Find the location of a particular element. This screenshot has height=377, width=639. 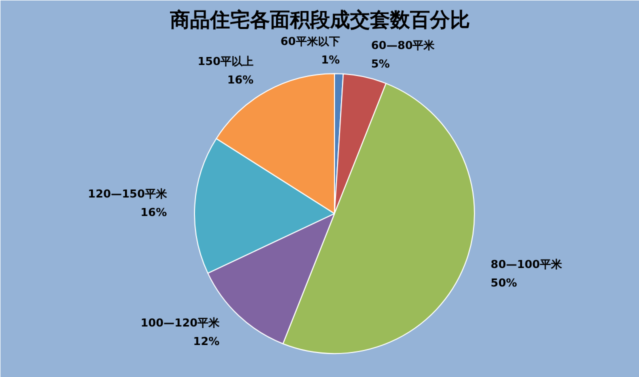

chart-title: 商品住宅各面积段成交套数百分比 is located at coordinates (319, 20).